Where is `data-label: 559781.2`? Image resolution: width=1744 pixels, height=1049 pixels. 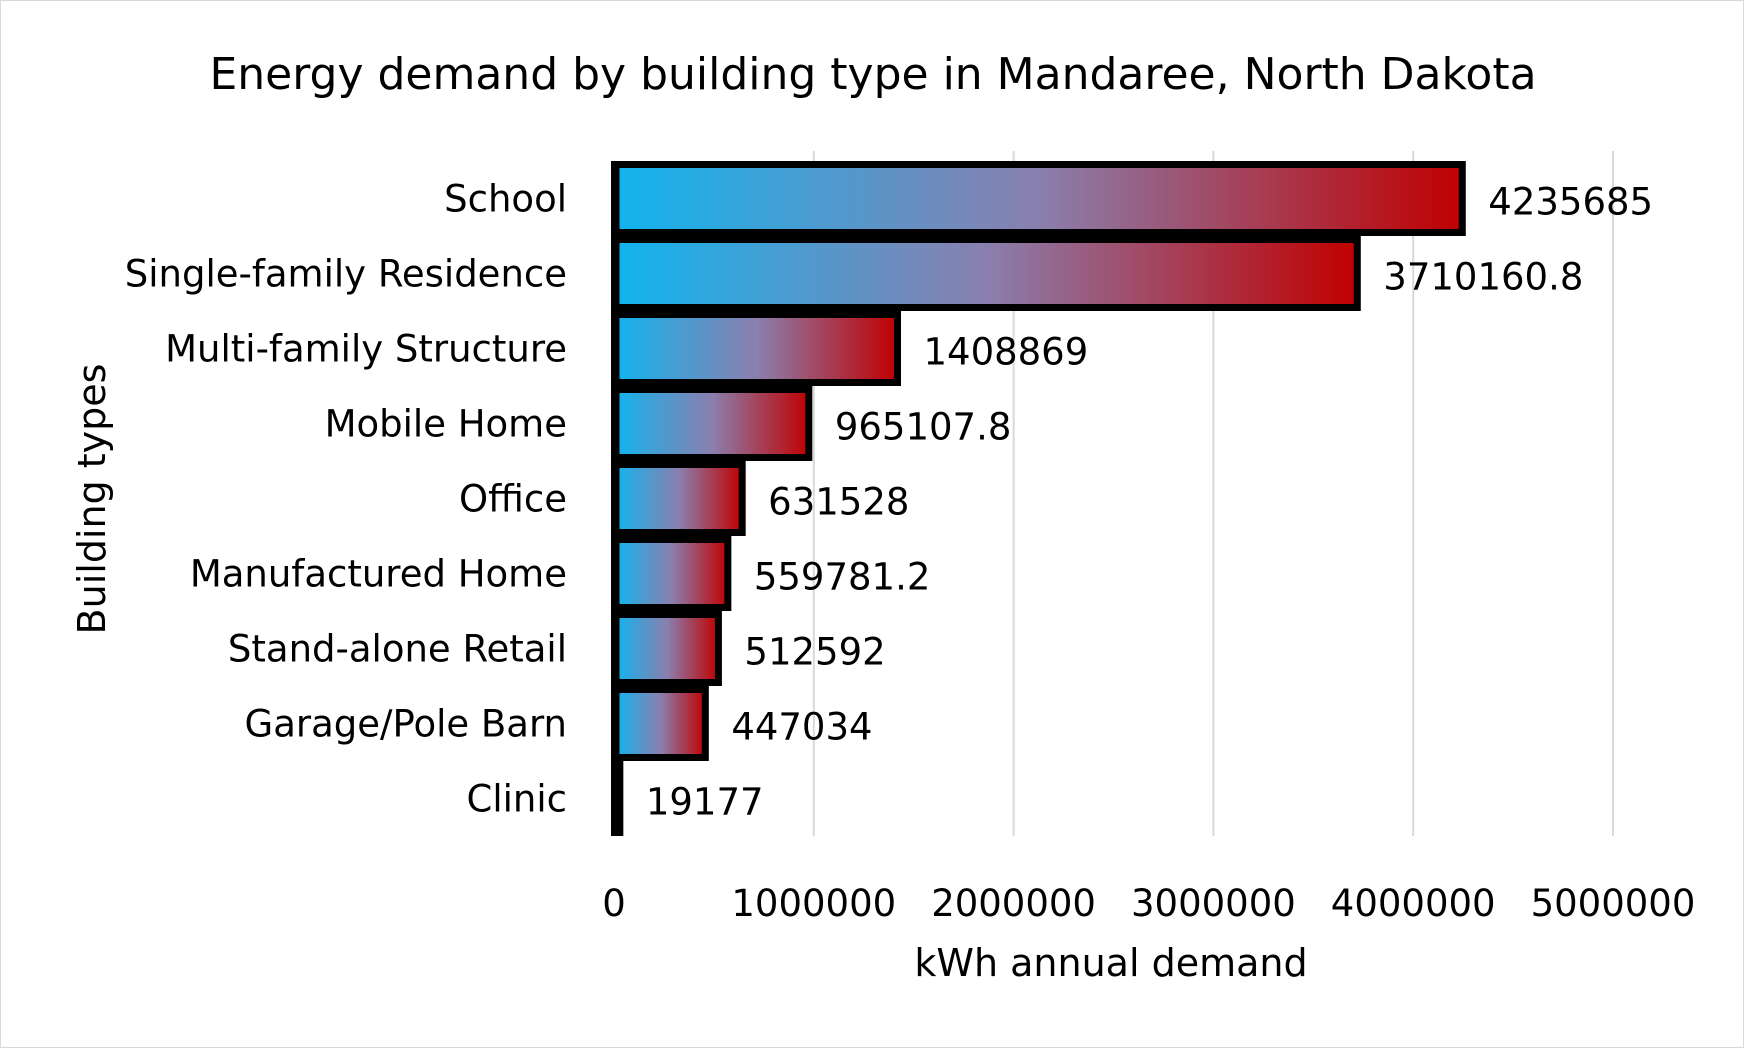
data-label: 559781.2 is located at coordinates (842, 577).